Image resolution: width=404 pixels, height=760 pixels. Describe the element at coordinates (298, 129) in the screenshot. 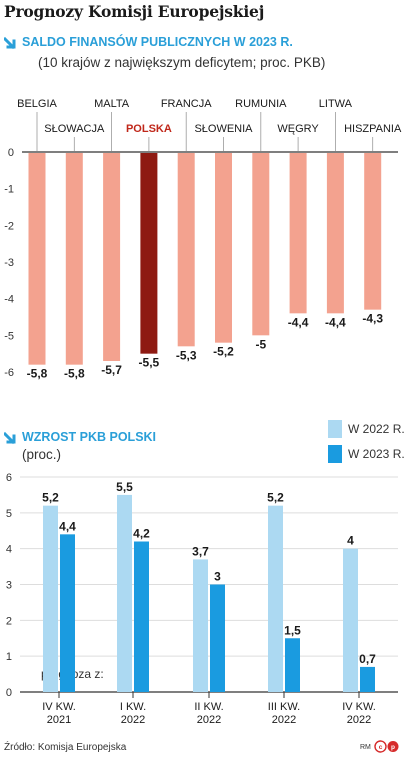

I see `category-label: WĘGRY` at that location.